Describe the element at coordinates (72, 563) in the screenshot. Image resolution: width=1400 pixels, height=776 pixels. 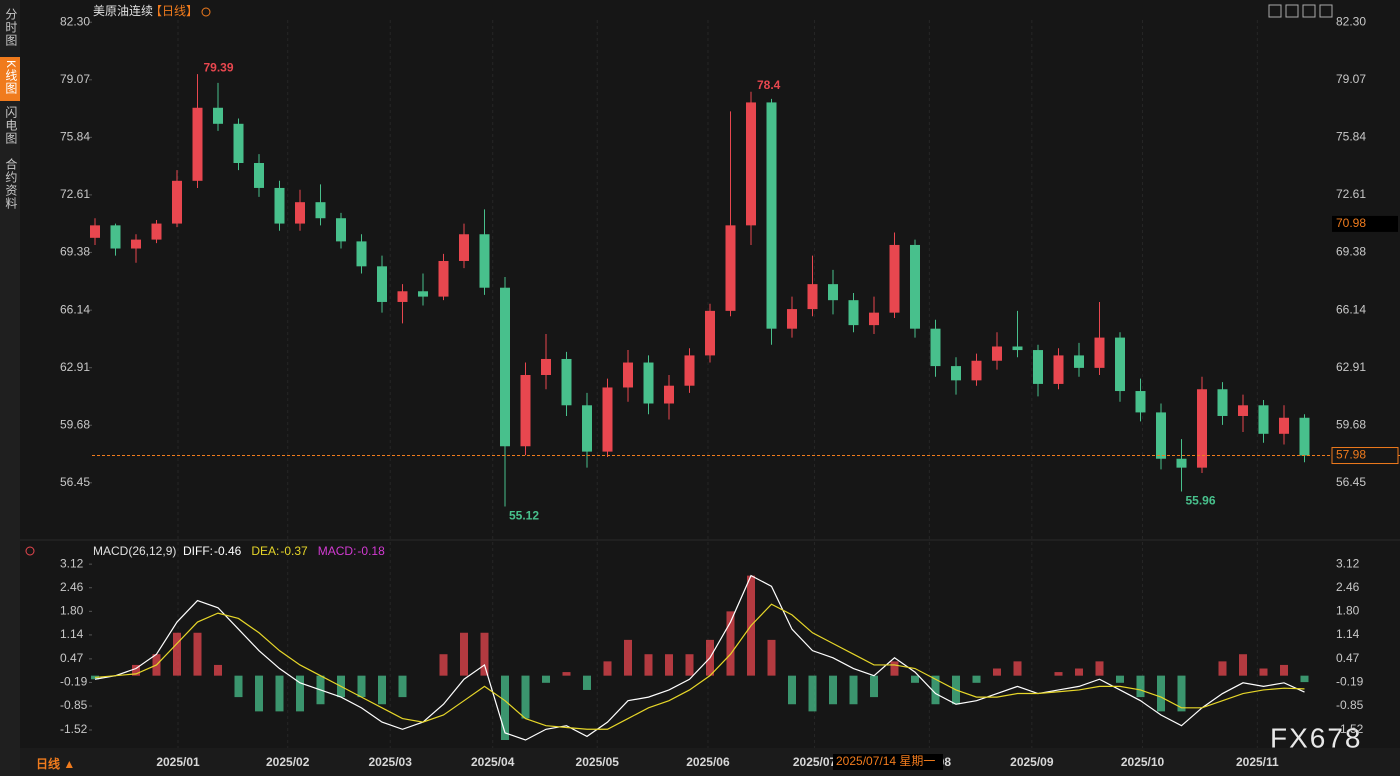
I see `y-tick-label: 3.12` at that location.